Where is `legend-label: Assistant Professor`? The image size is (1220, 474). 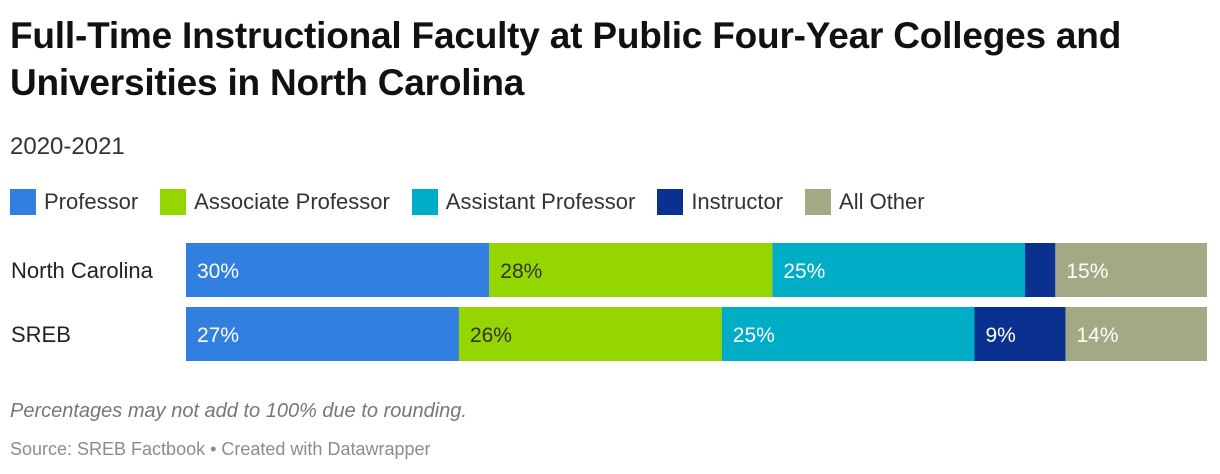
legend-label: Assistant Professor is located at coordinates (540, 201).